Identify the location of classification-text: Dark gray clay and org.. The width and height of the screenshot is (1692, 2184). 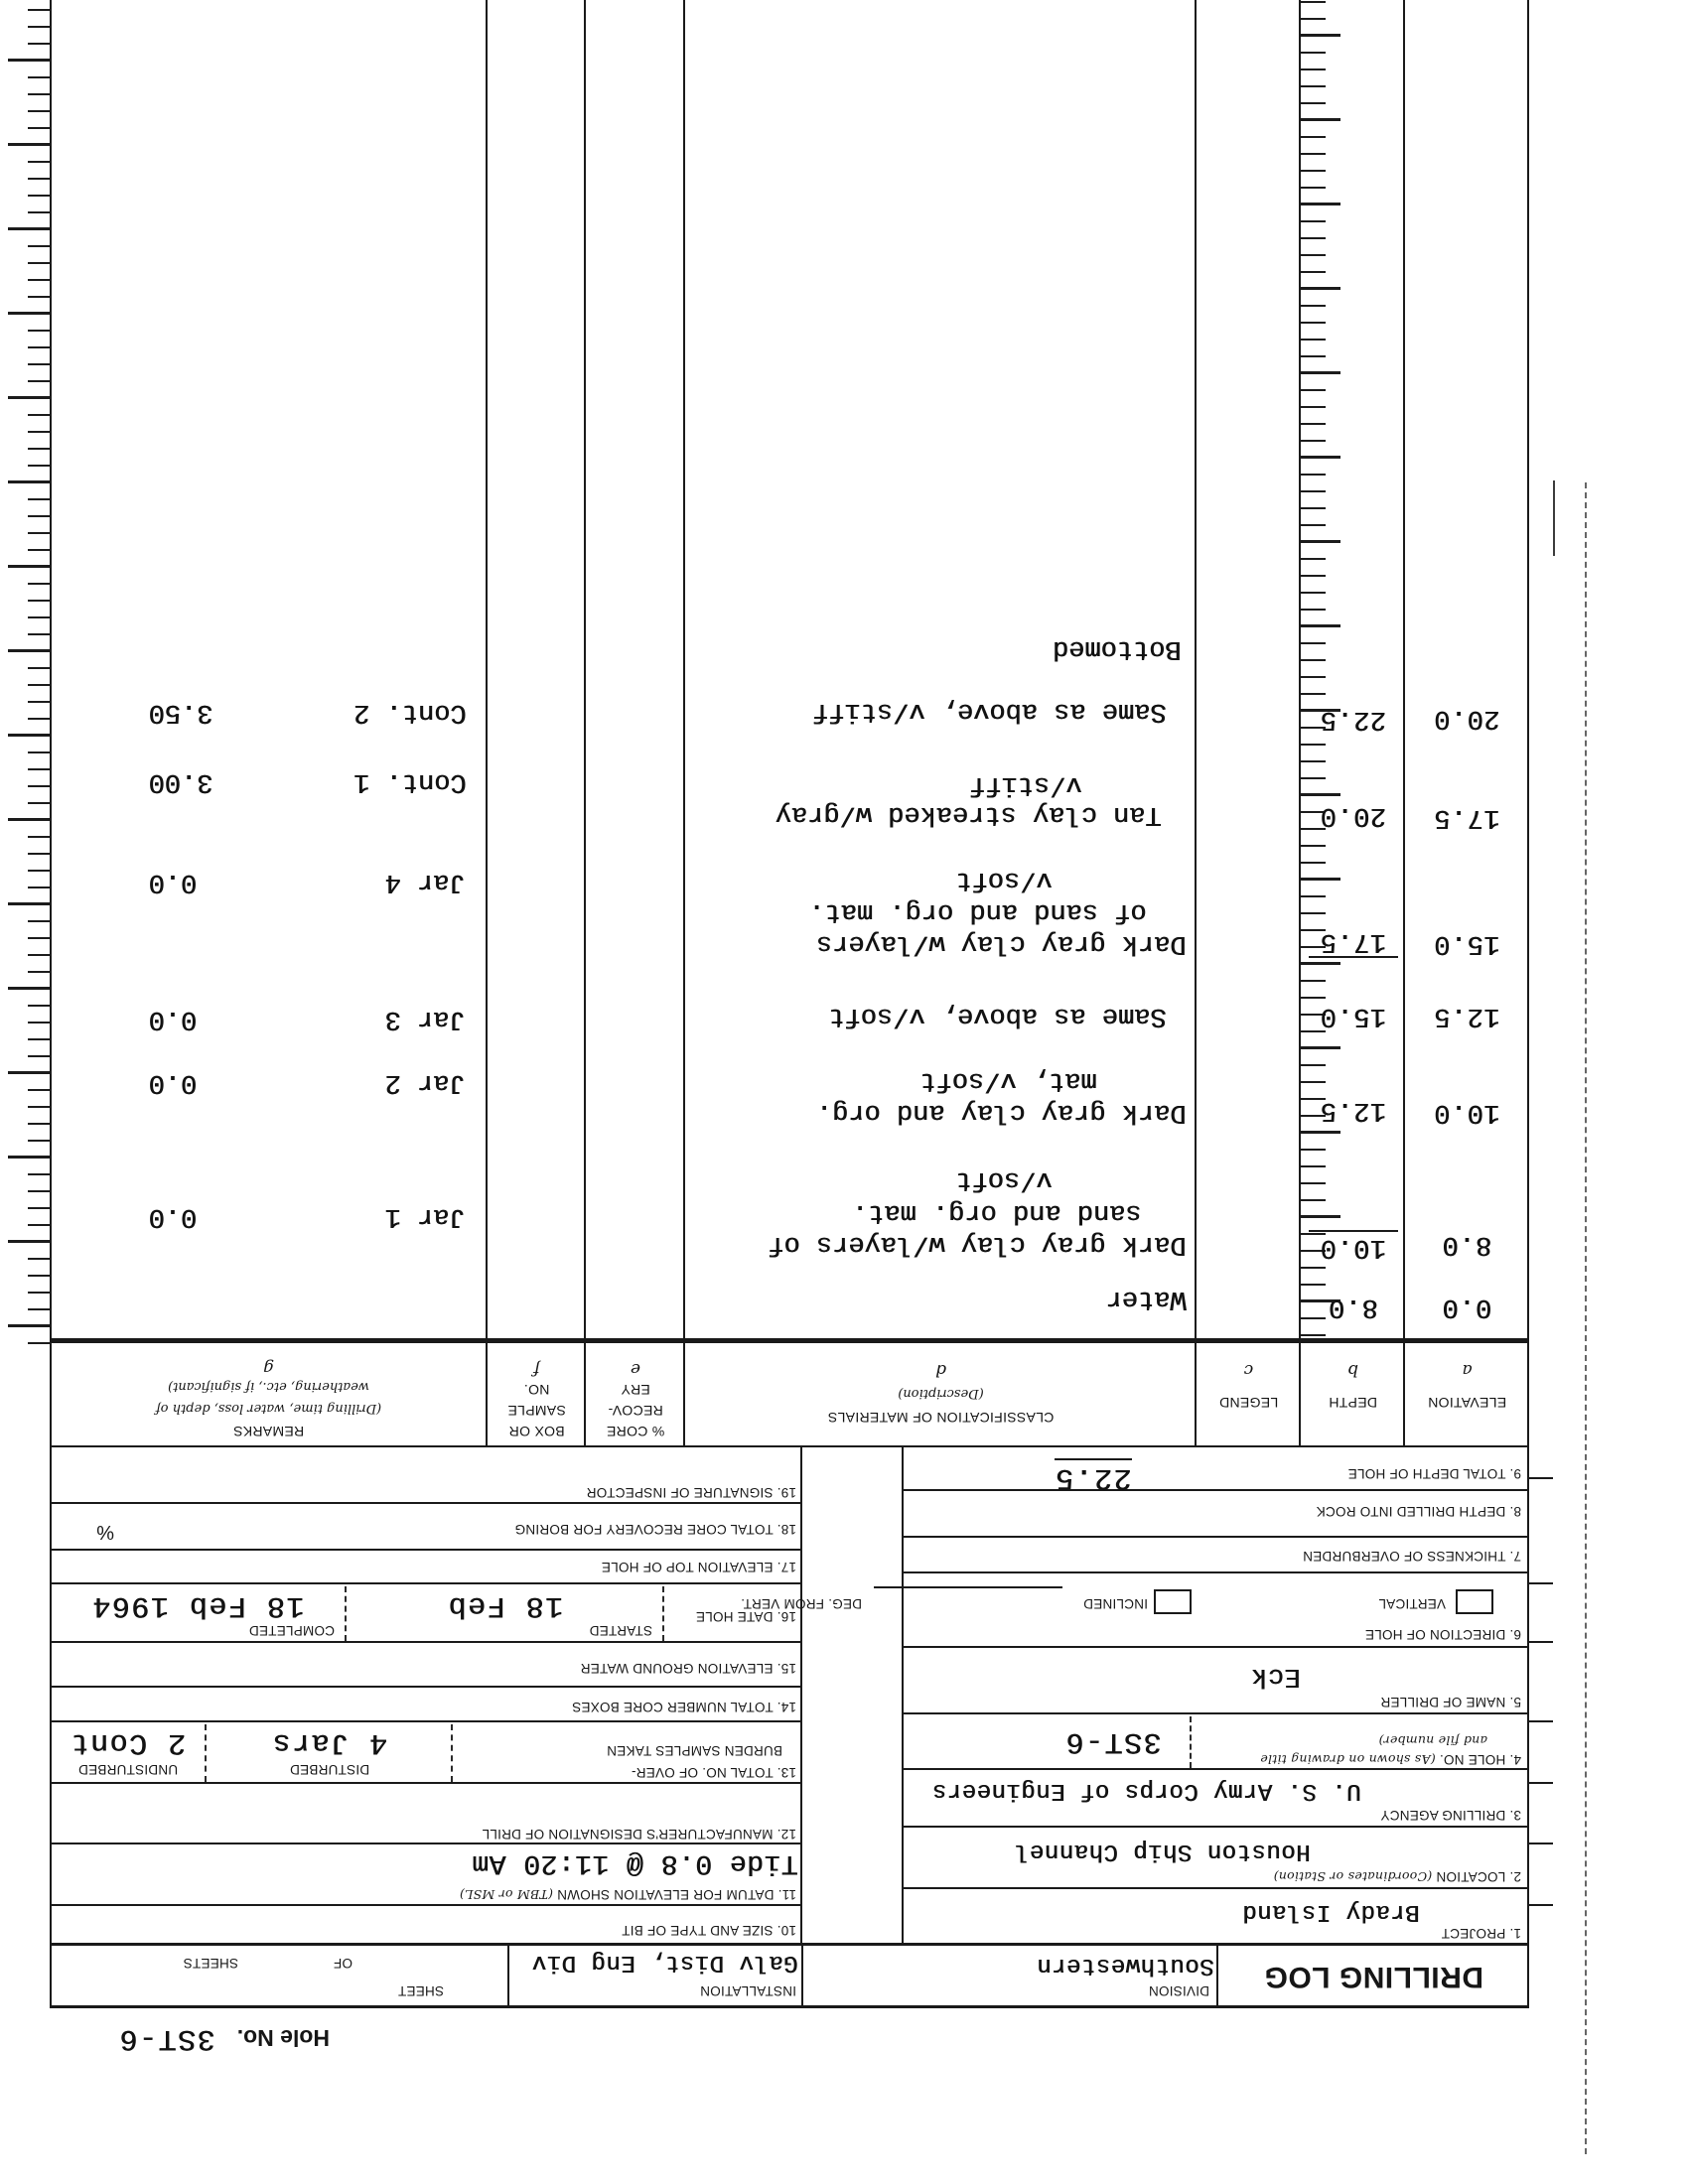
(1001, 1112).